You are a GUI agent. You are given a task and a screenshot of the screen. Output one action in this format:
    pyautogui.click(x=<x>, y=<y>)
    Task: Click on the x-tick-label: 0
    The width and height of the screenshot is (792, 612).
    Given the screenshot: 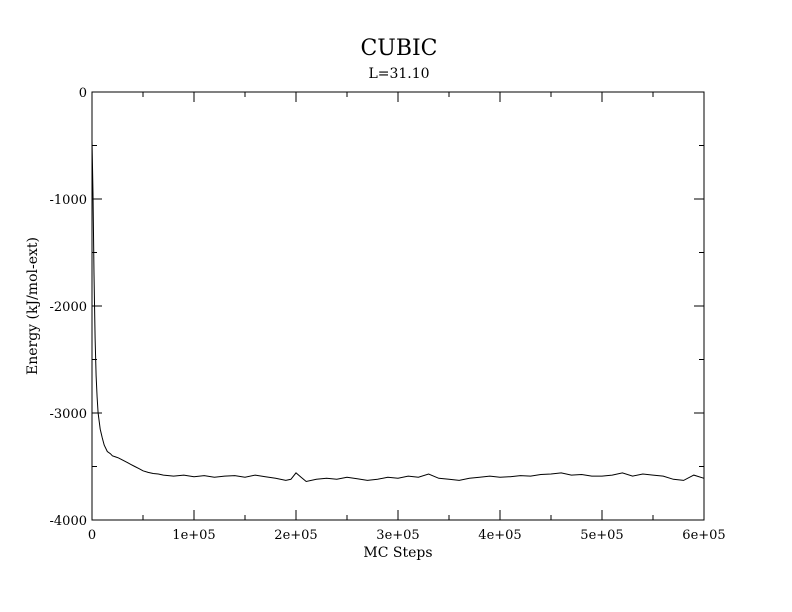 What is the action you would take?
    pyautogui.click(x=92, y=535)
    